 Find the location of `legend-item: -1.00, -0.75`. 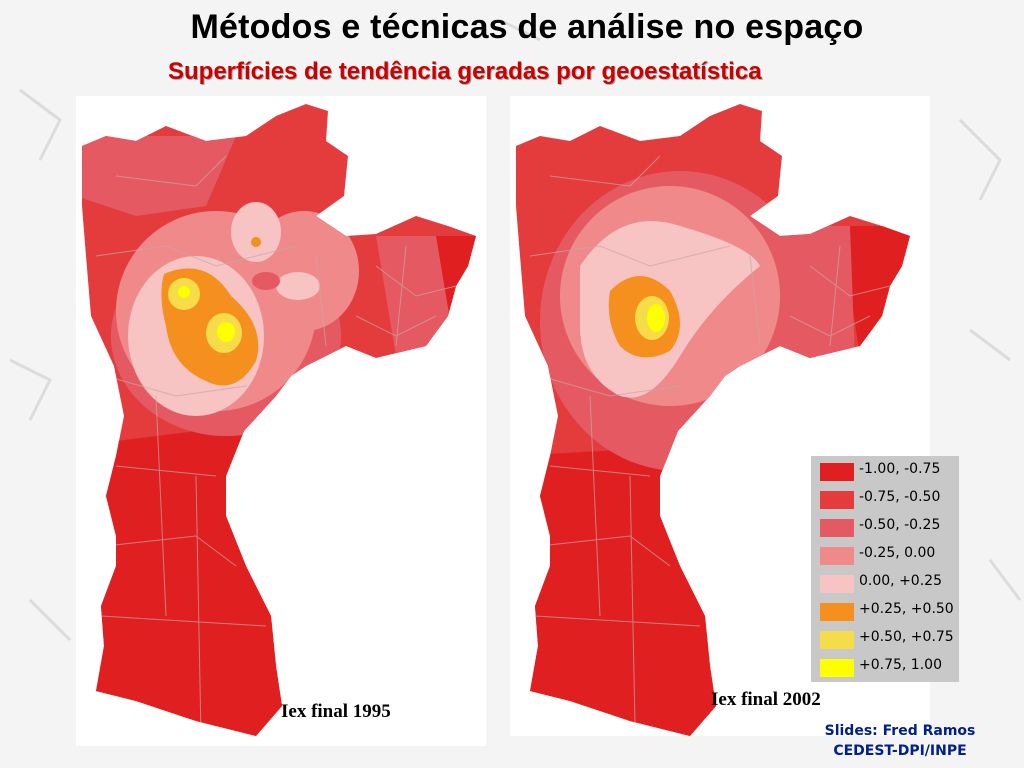

legend-item: -1.00, -0.75 is located at coordinates (885, 472).